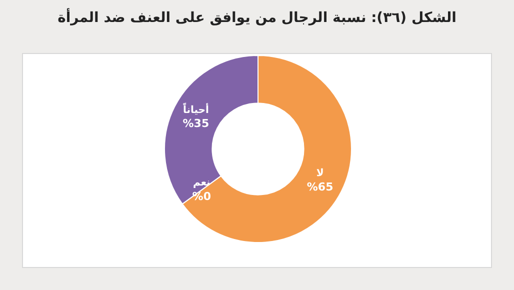  Describe the element at coordinates (320, 187) in the screenshot. I see `data-label: %65` at that location.